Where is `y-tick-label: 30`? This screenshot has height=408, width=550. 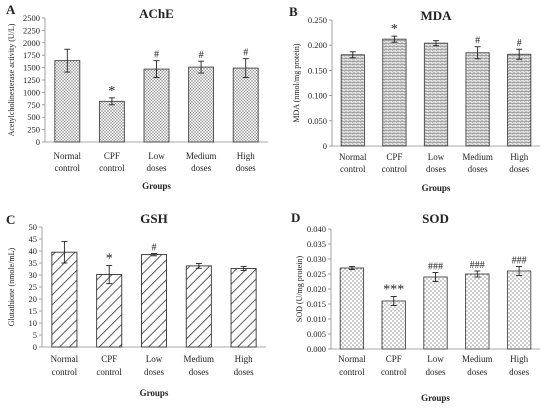 y-tick-label: 30 is located at coordinates (33, 275).